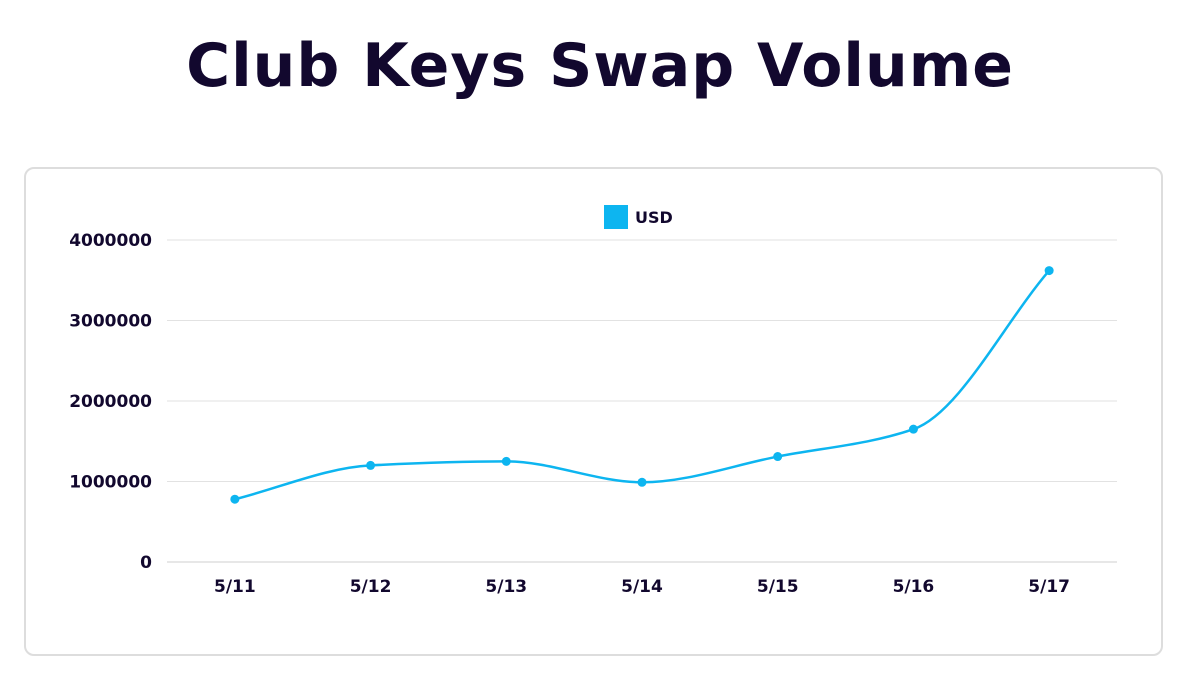 This screenshot has height=700, width=1200. Describe the element at coordinates (110, 322) in the screenshot. I see `y-tick-label: 3000000` at that location.